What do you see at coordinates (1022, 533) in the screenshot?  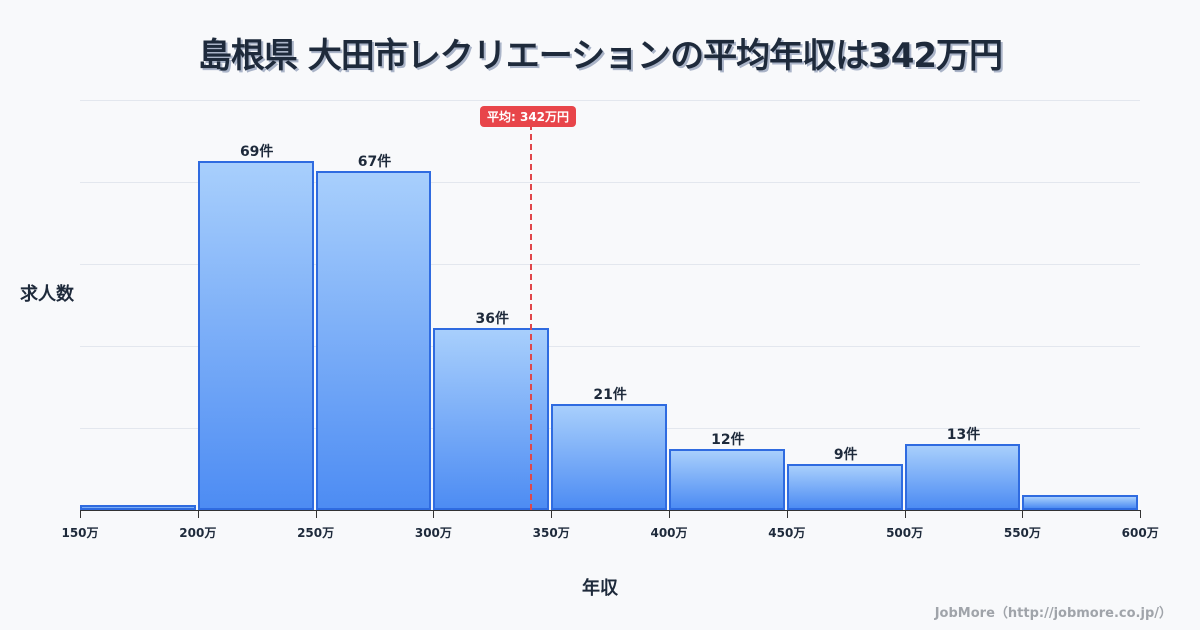 I see `x-tick-label: 550万` at bounding box center [1022, 533].